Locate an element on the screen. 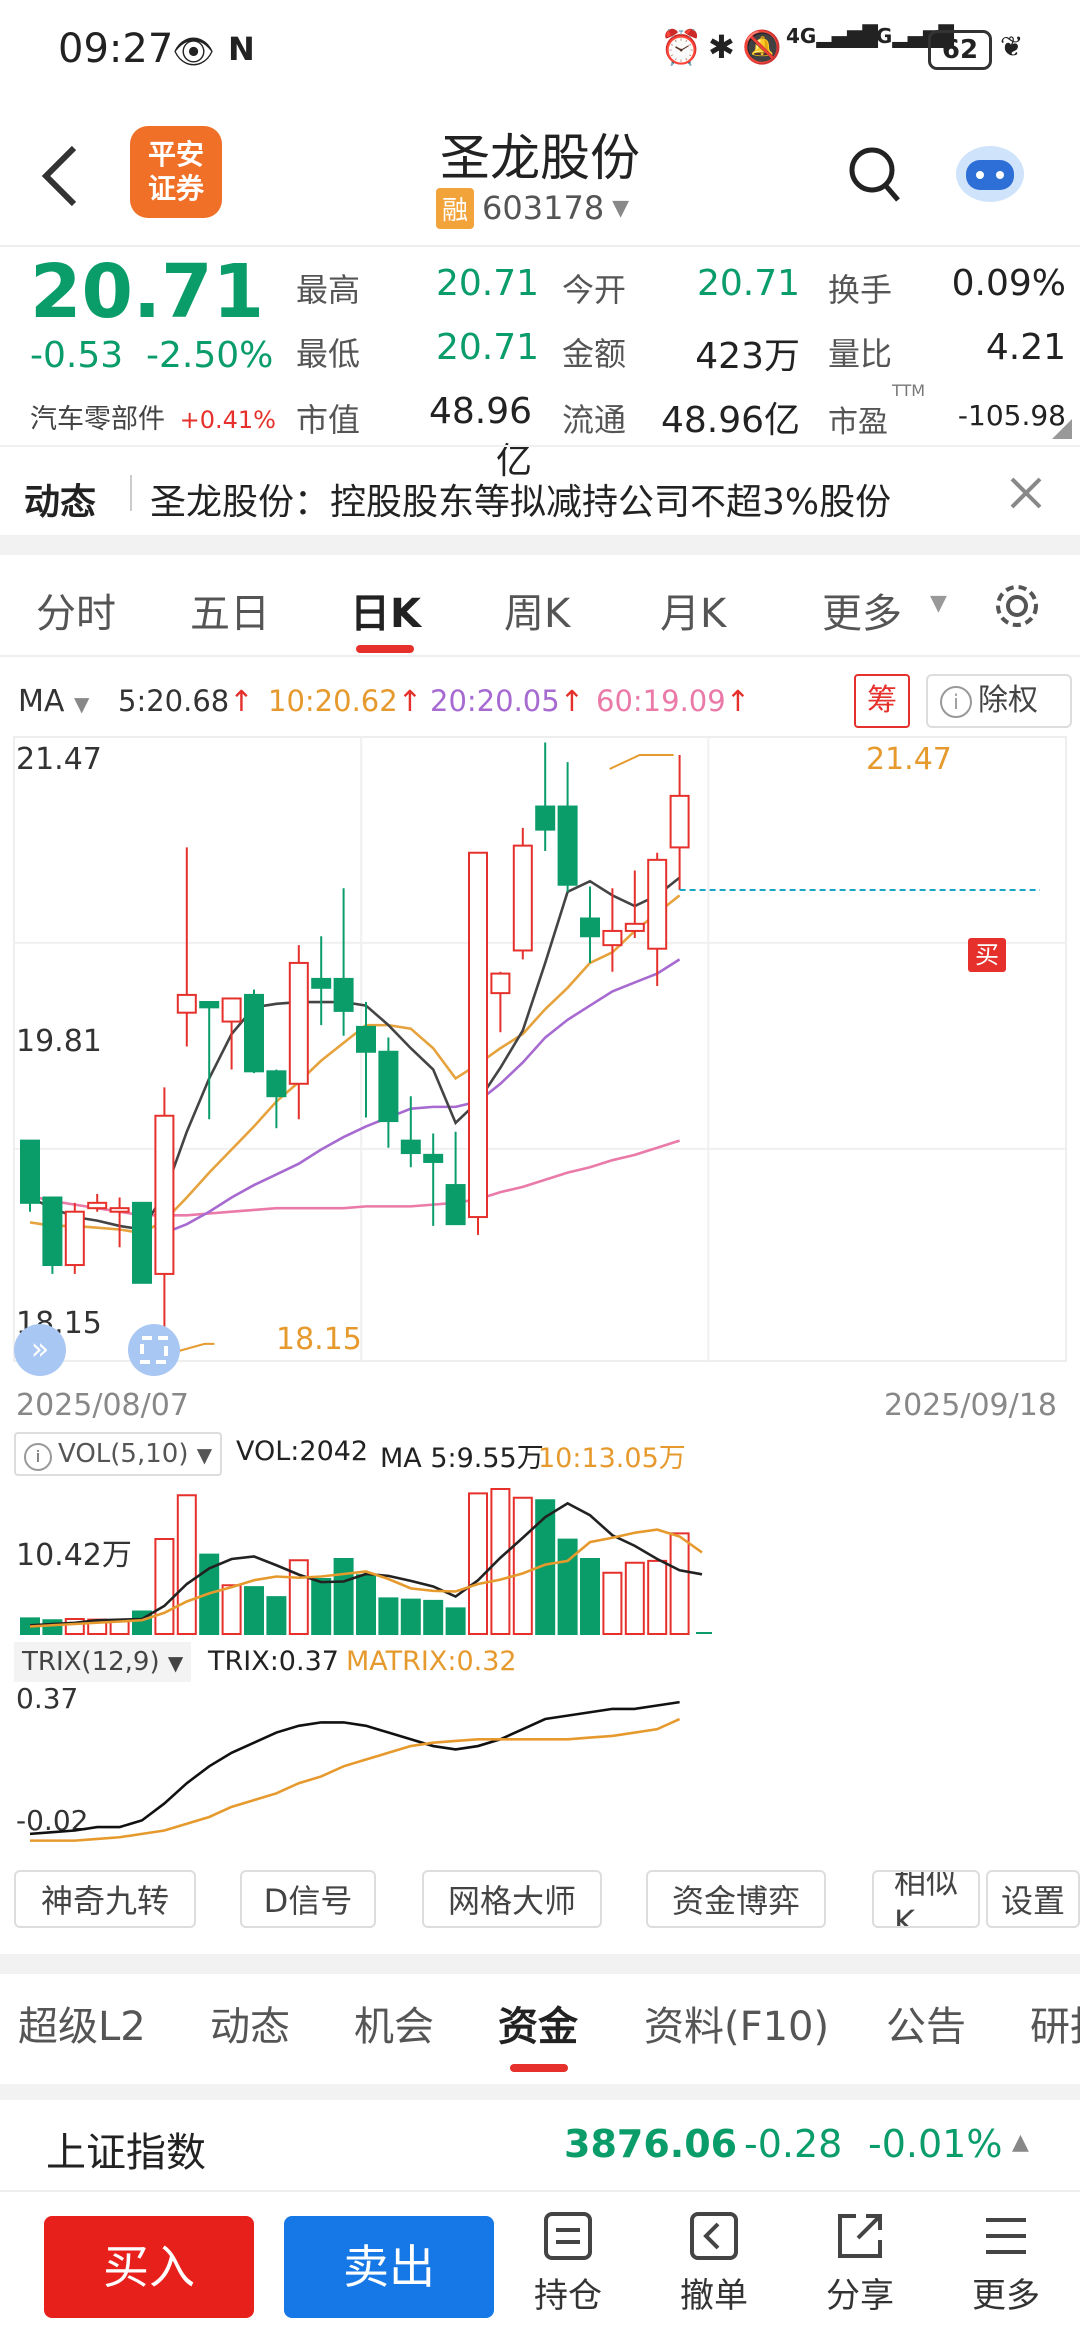 The height and width of the screenshot is (2340, 1080). buy-signal-marker: 买 is located at coordinates (987, 955).